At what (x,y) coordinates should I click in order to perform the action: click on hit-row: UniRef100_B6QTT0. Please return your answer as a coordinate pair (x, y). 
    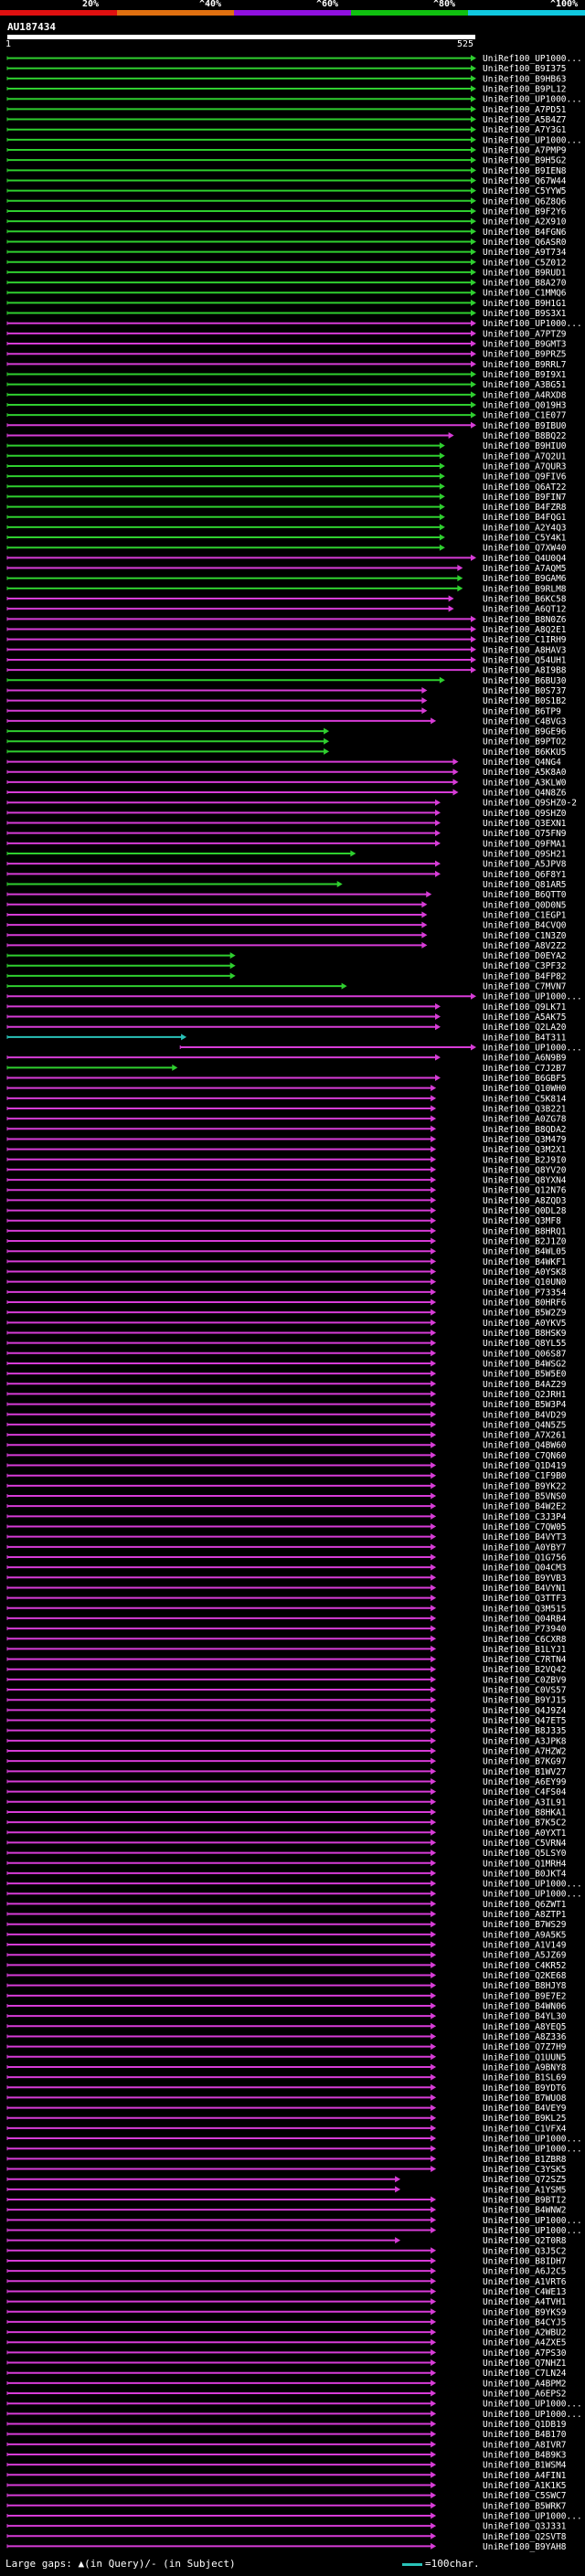
    Looking at the image, I should click on (286, 895).